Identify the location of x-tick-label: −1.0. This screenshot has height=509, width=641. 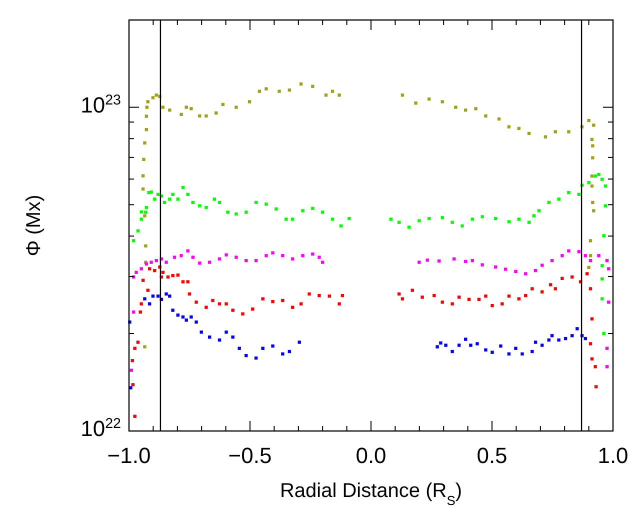
(129, 455).